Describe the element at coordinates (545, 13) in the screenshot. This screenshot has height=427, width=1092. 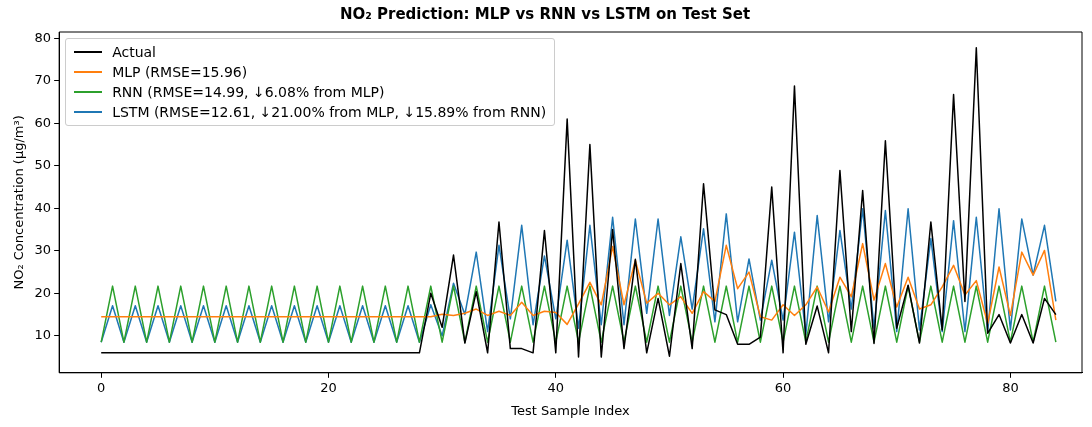
I see `chart-title: NO₂ Prediction: MLP vs RNN vs LSTM on Test Set` at that location.